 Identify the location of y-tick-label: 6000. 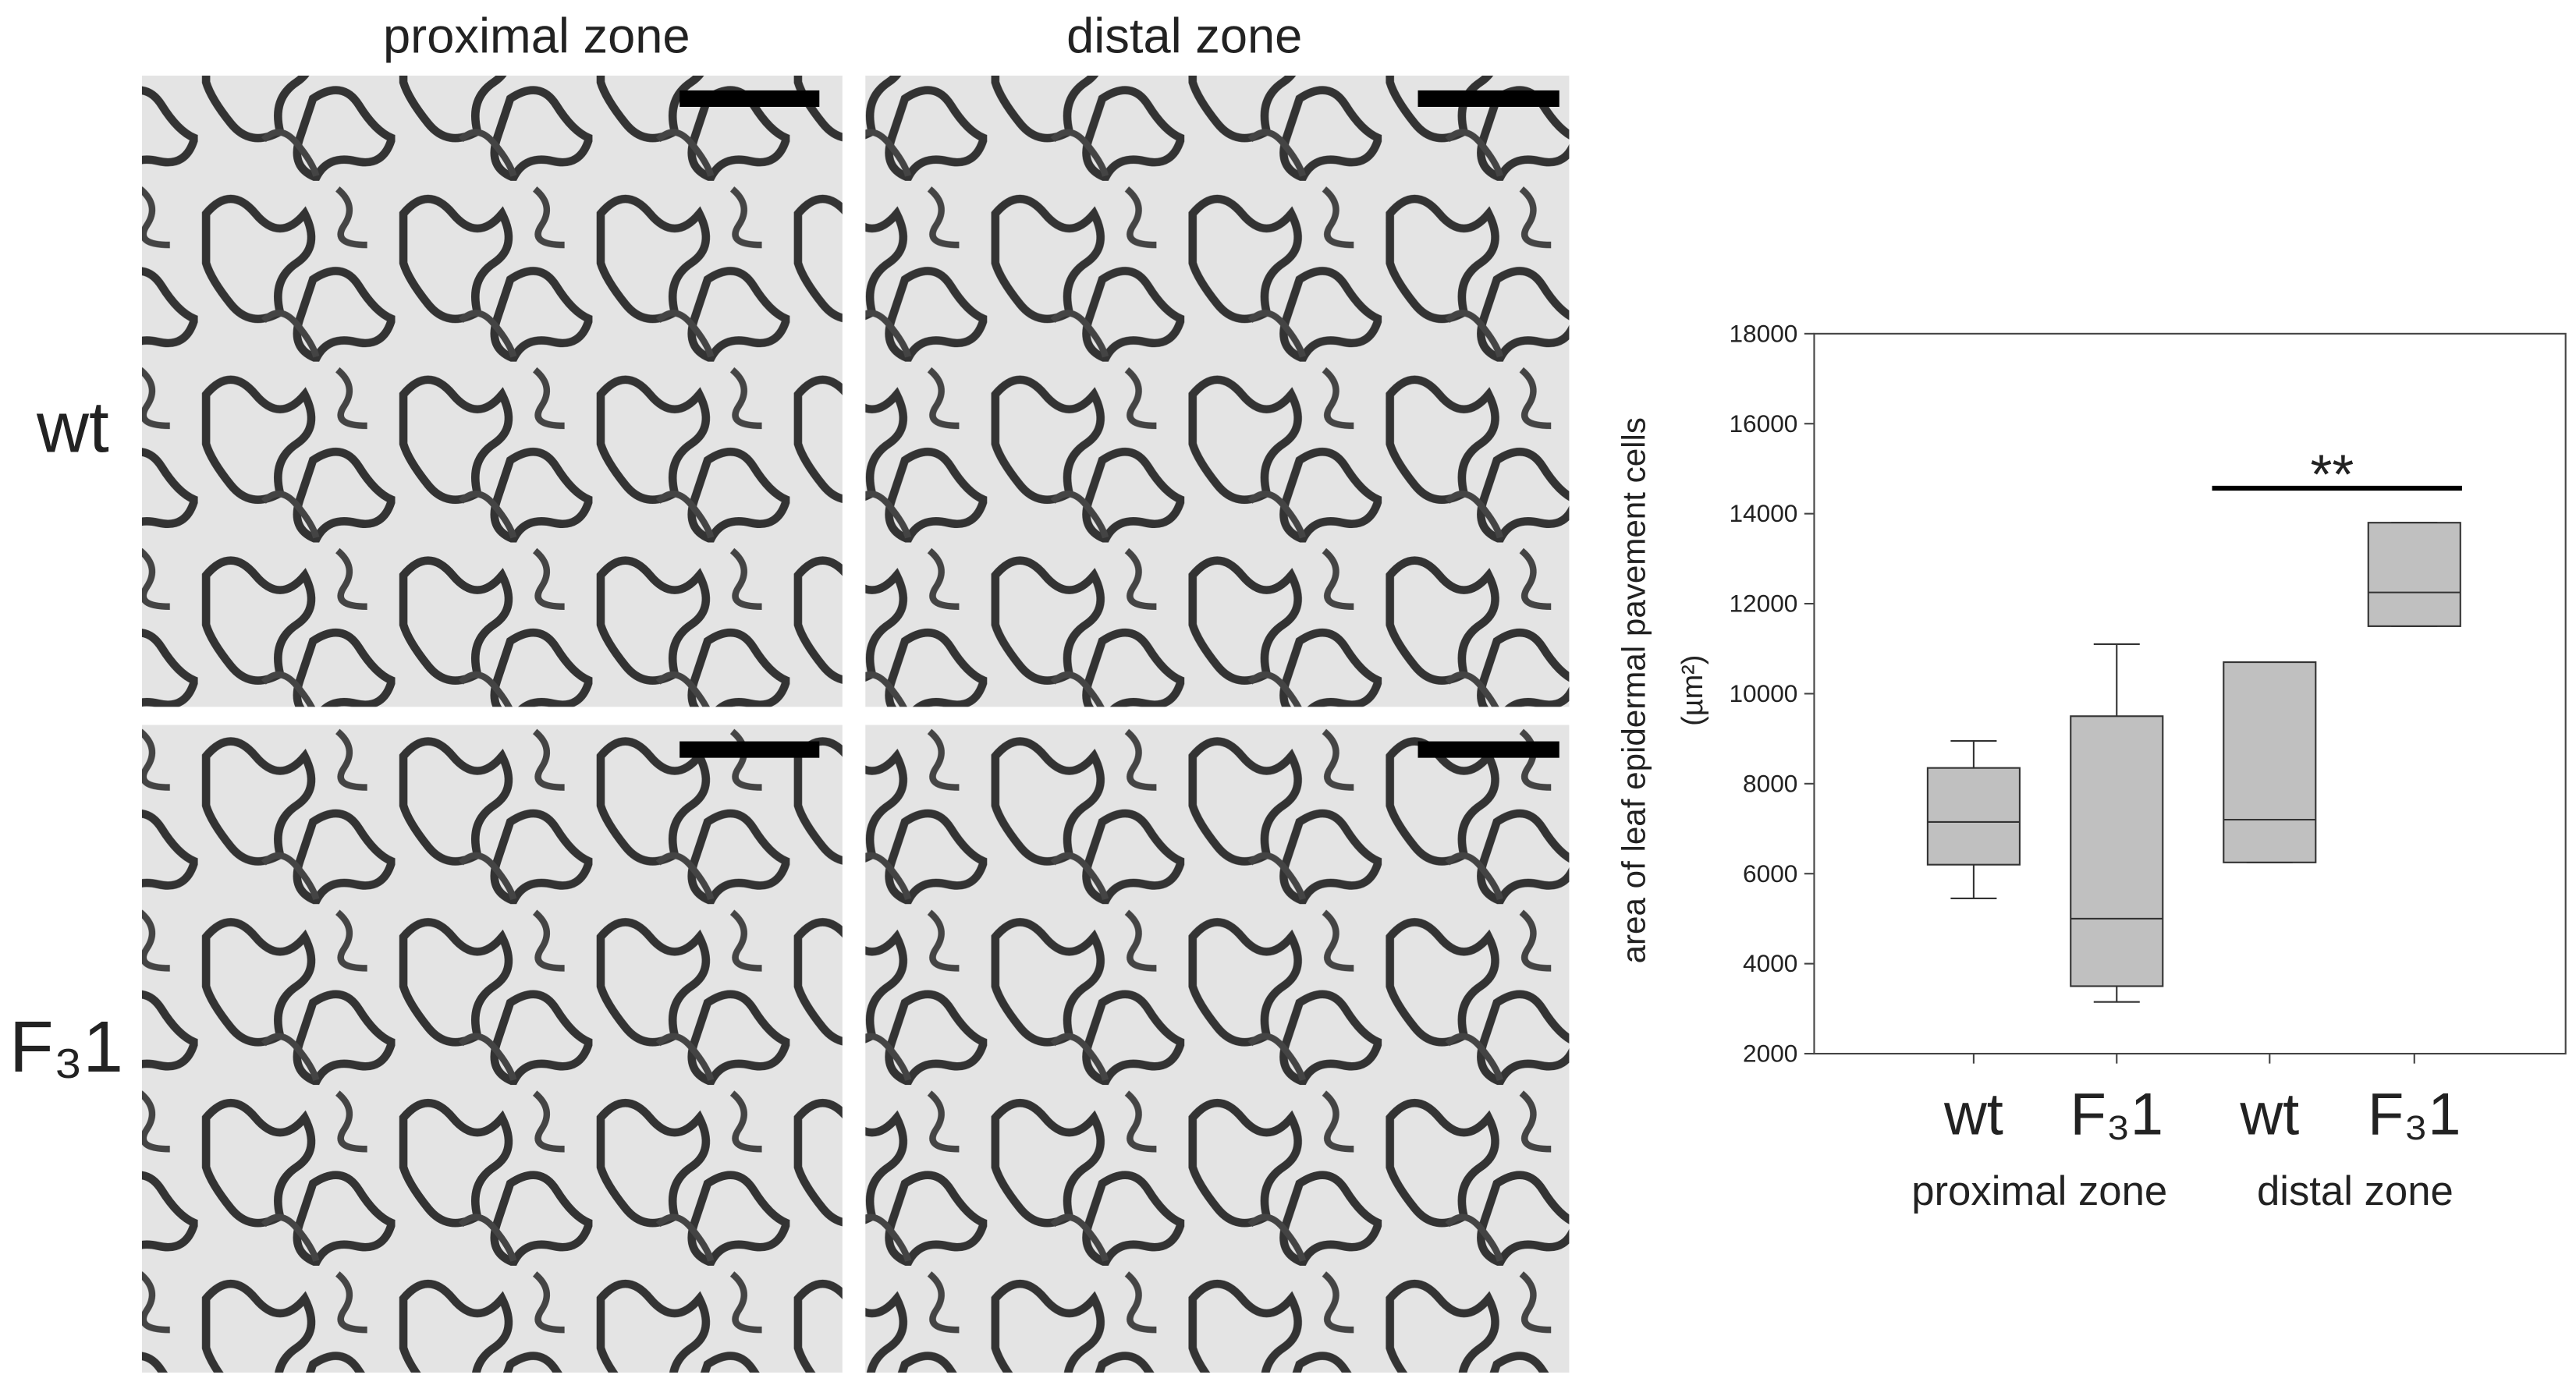
(1770, 873).